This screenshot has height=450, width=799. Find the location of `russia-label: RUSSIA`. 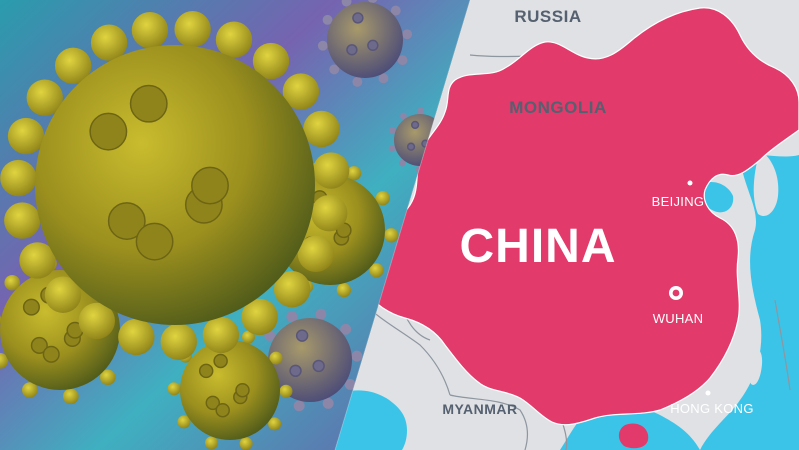

russia-label: RUSSIA is located at coordinates (547, 16).